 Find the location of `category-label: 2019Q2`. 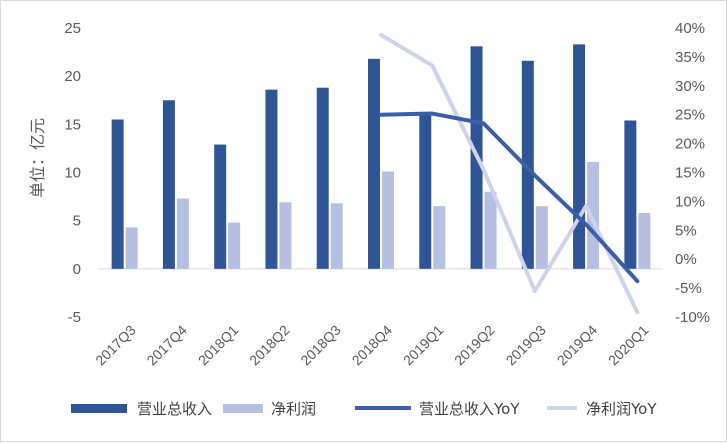

category-label: 2019Q2 is located at coordinates (474, 345).